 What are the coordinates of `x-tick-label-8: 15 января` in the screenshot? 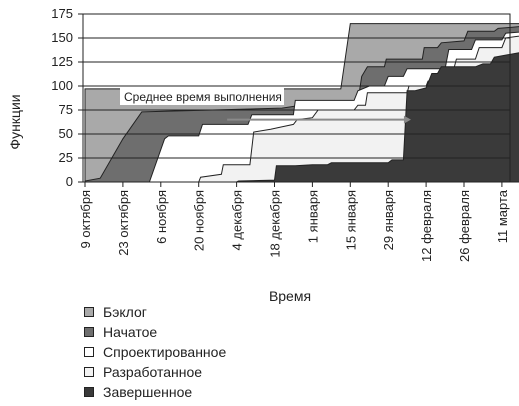 It's located at (350, 220).